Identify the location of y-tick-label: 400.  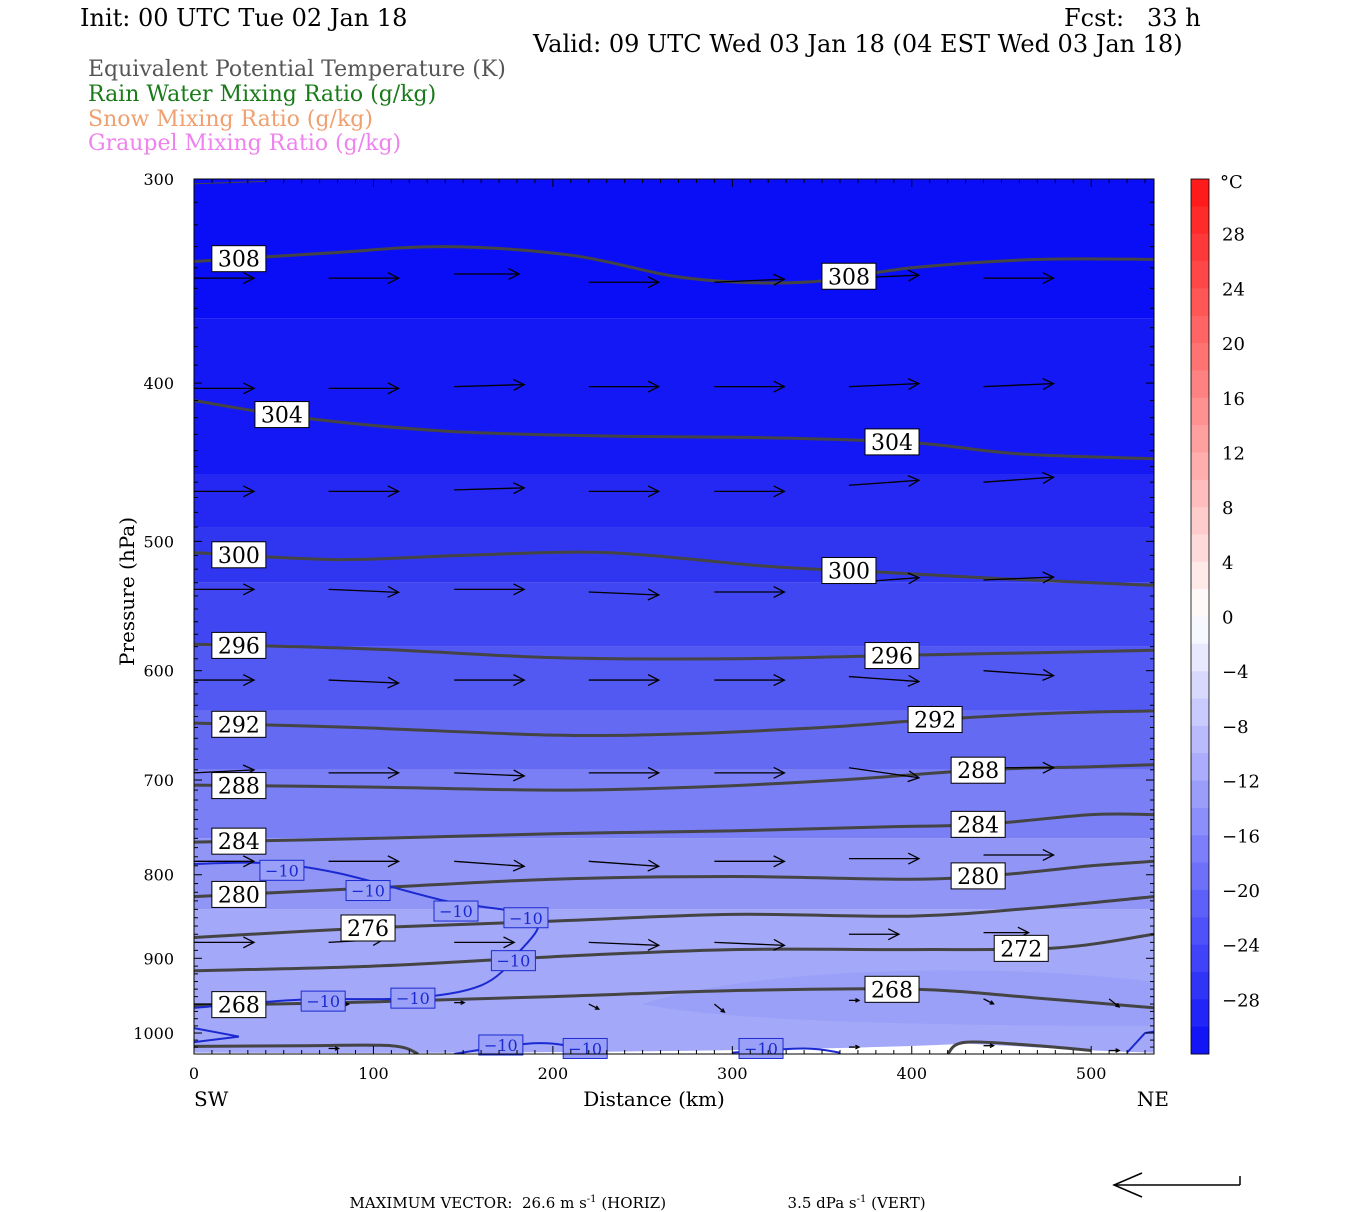
(158, 383).